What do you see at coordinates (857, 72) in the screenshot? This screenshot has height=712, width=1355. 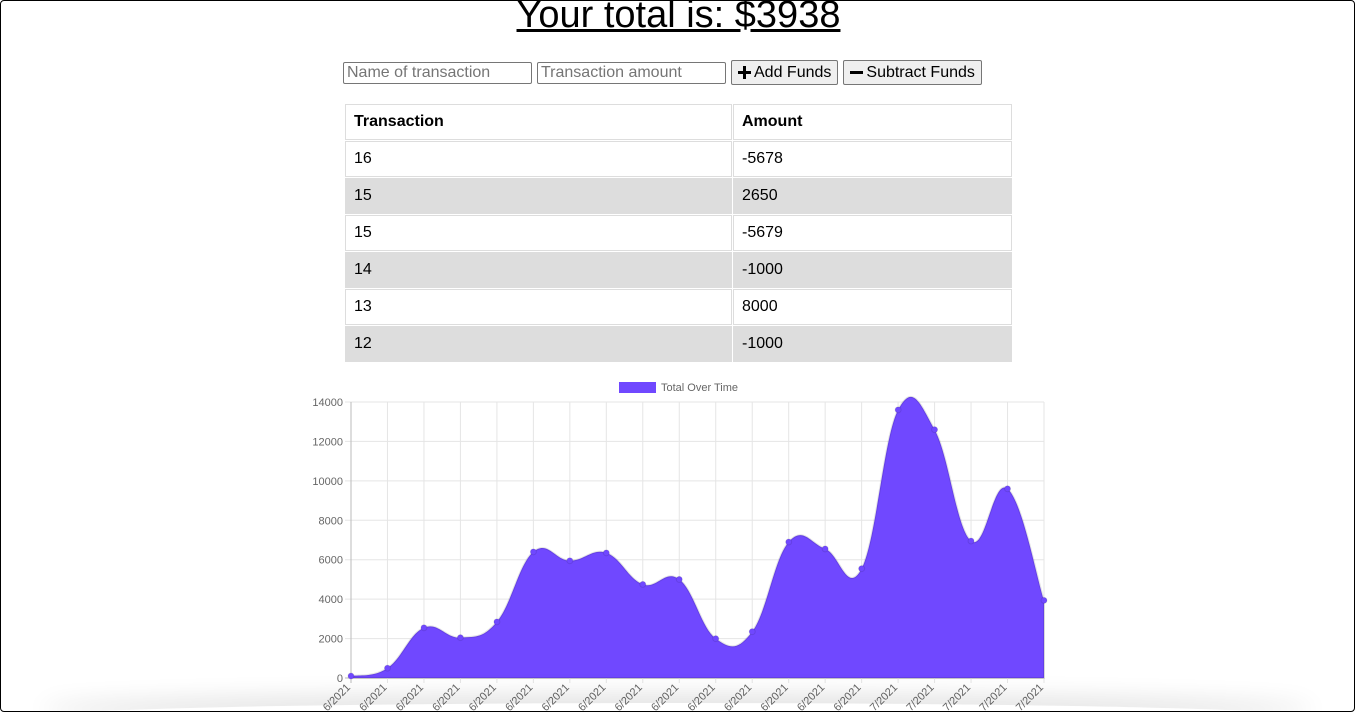 I see `minus-icon` at bounding box center [857, 72].